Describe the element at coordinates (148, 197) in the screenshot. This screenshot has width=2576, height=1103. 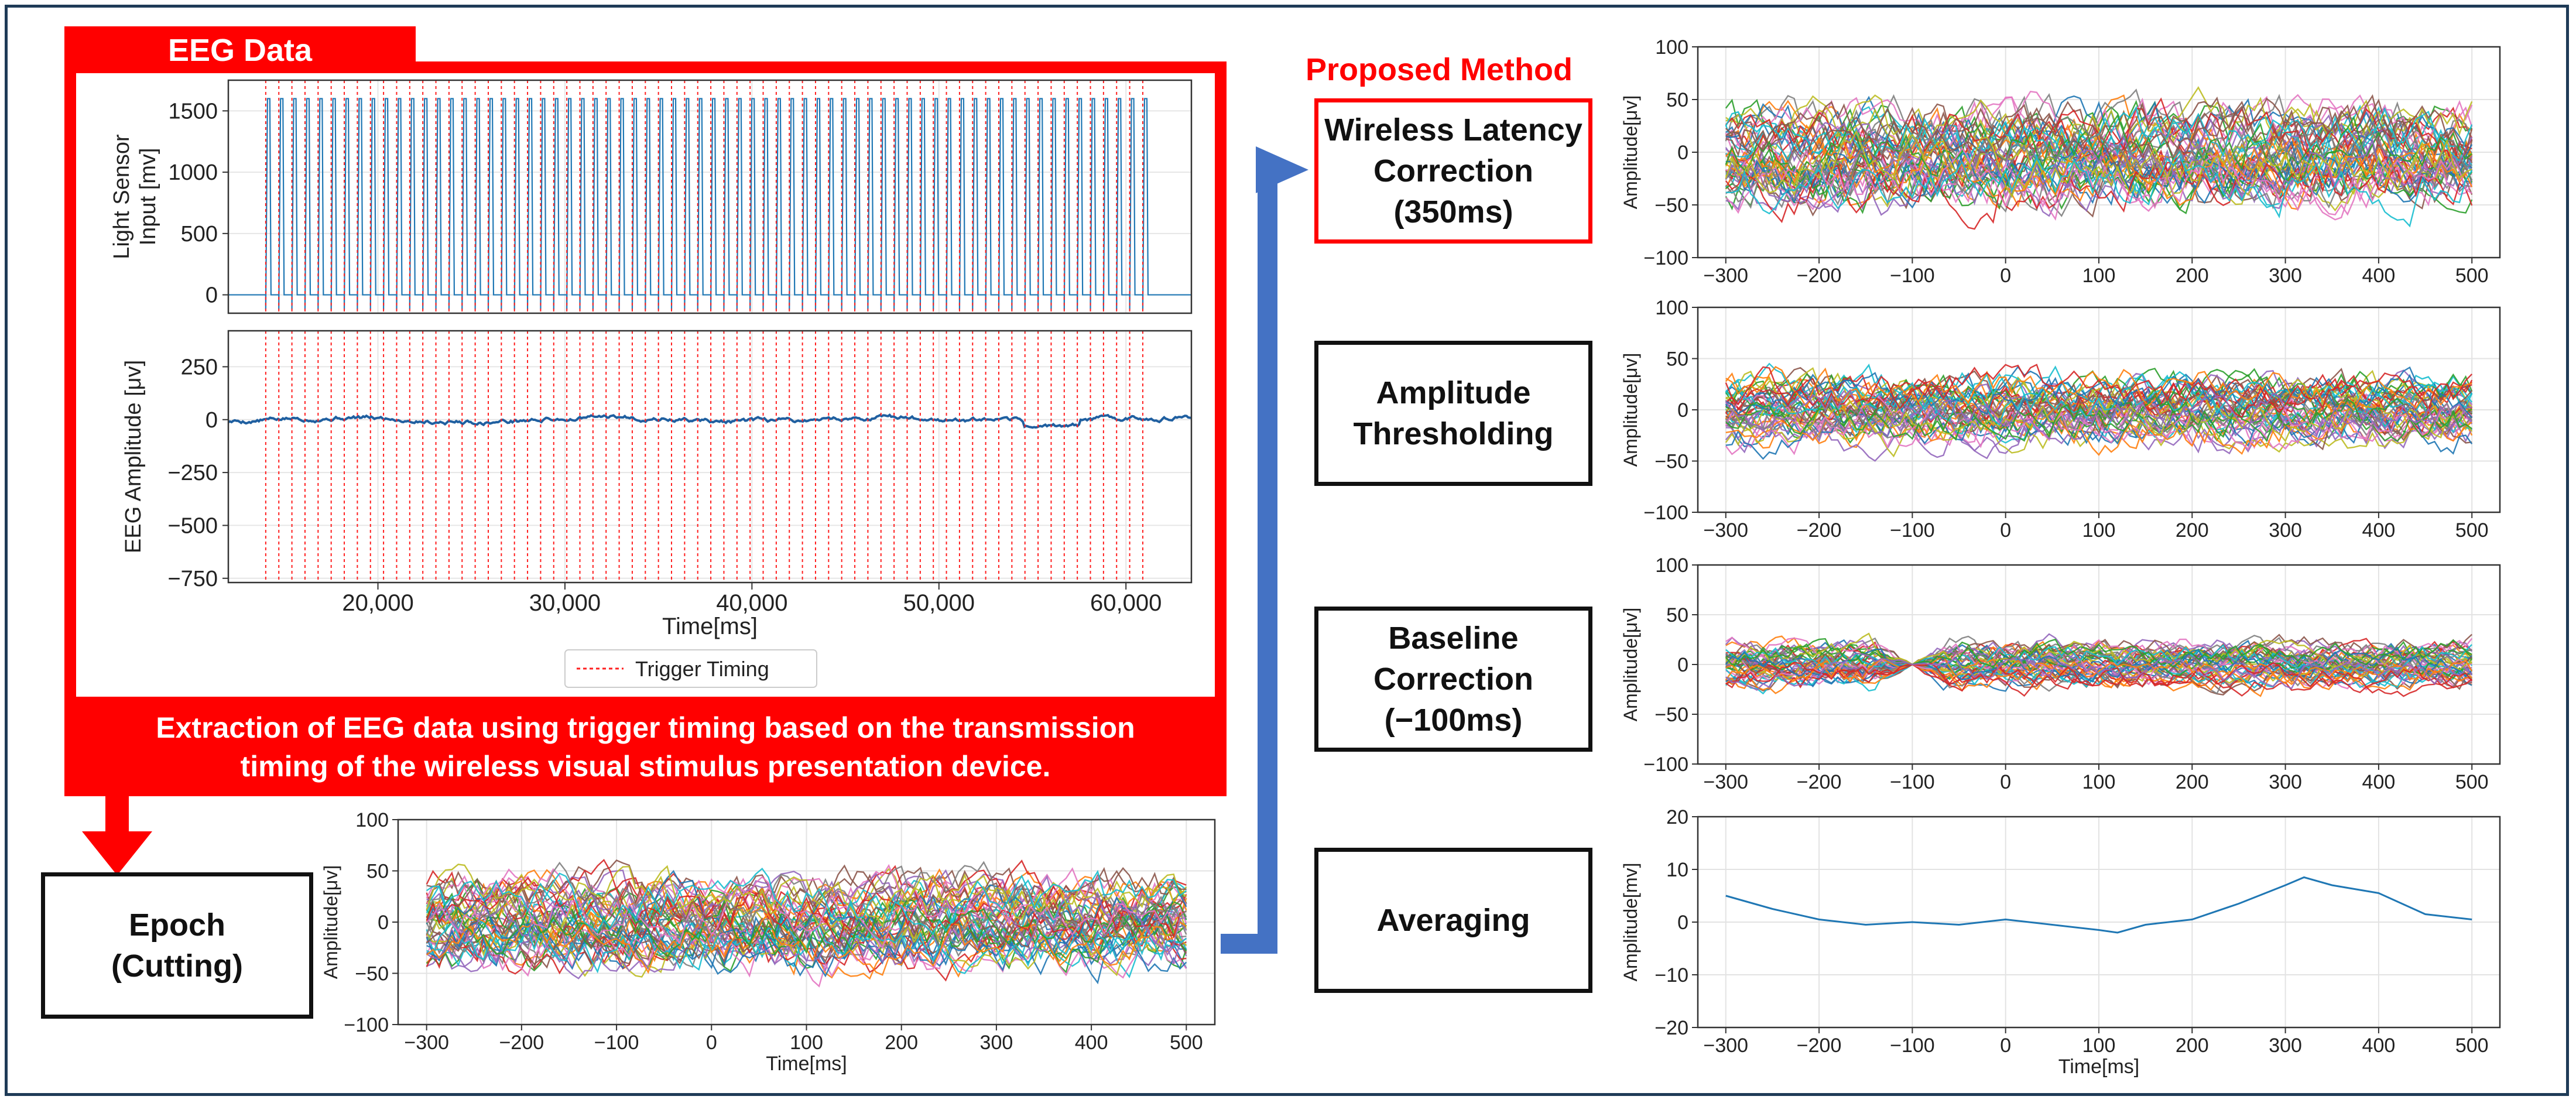
I see `top-y-axis-label-line2: Input [mv]` at that location.